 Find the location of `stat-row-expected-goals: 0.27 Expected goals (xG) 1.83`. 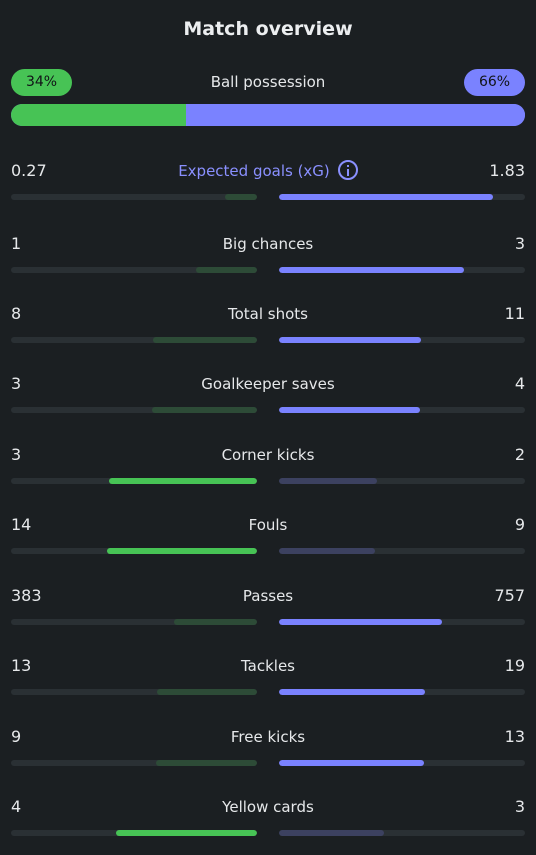

stat-row-expected-goals: 0.27 Expected goals (xG) 1.83 is located at coordinates (268, 181).